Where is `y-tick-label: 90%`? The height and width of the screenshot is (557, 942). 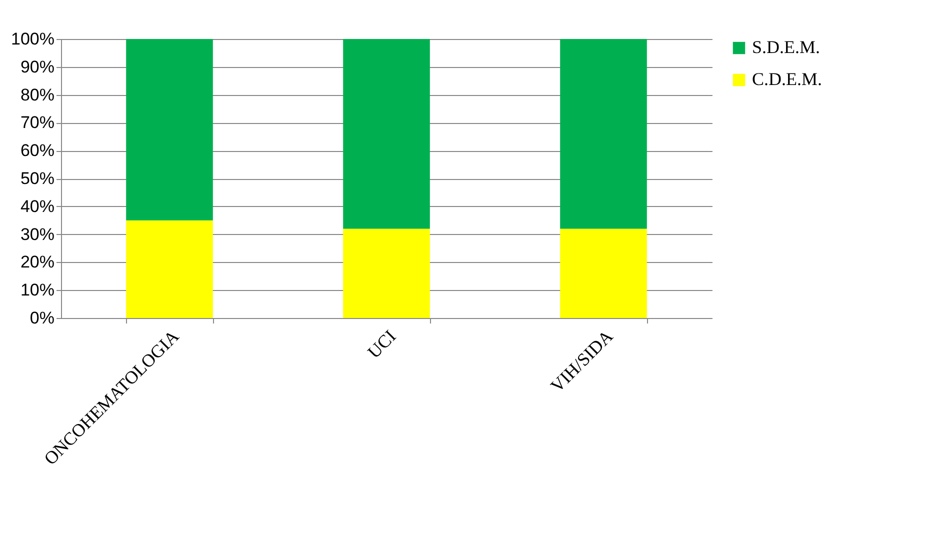
y-tick-label: 90% is located at coordinates (37, 66).